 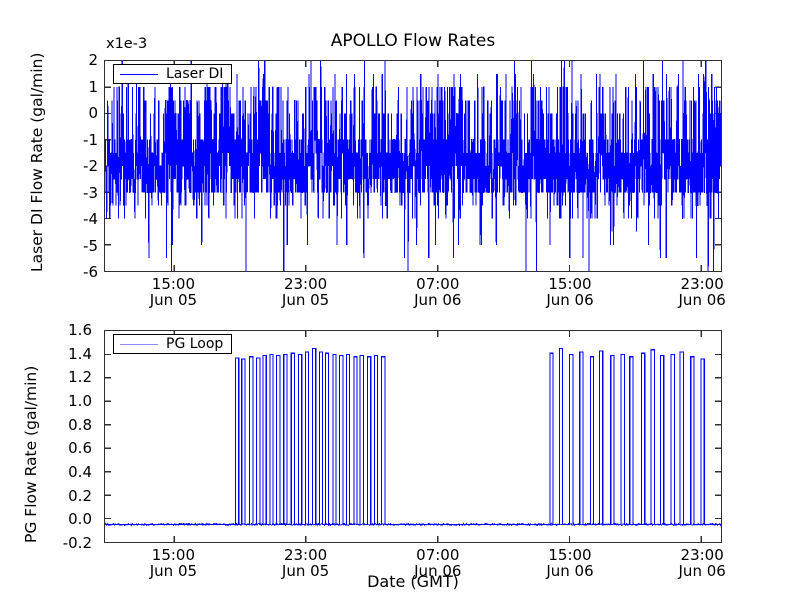 I want to click on y-tick-label: 2, so click(x=93, y=60).